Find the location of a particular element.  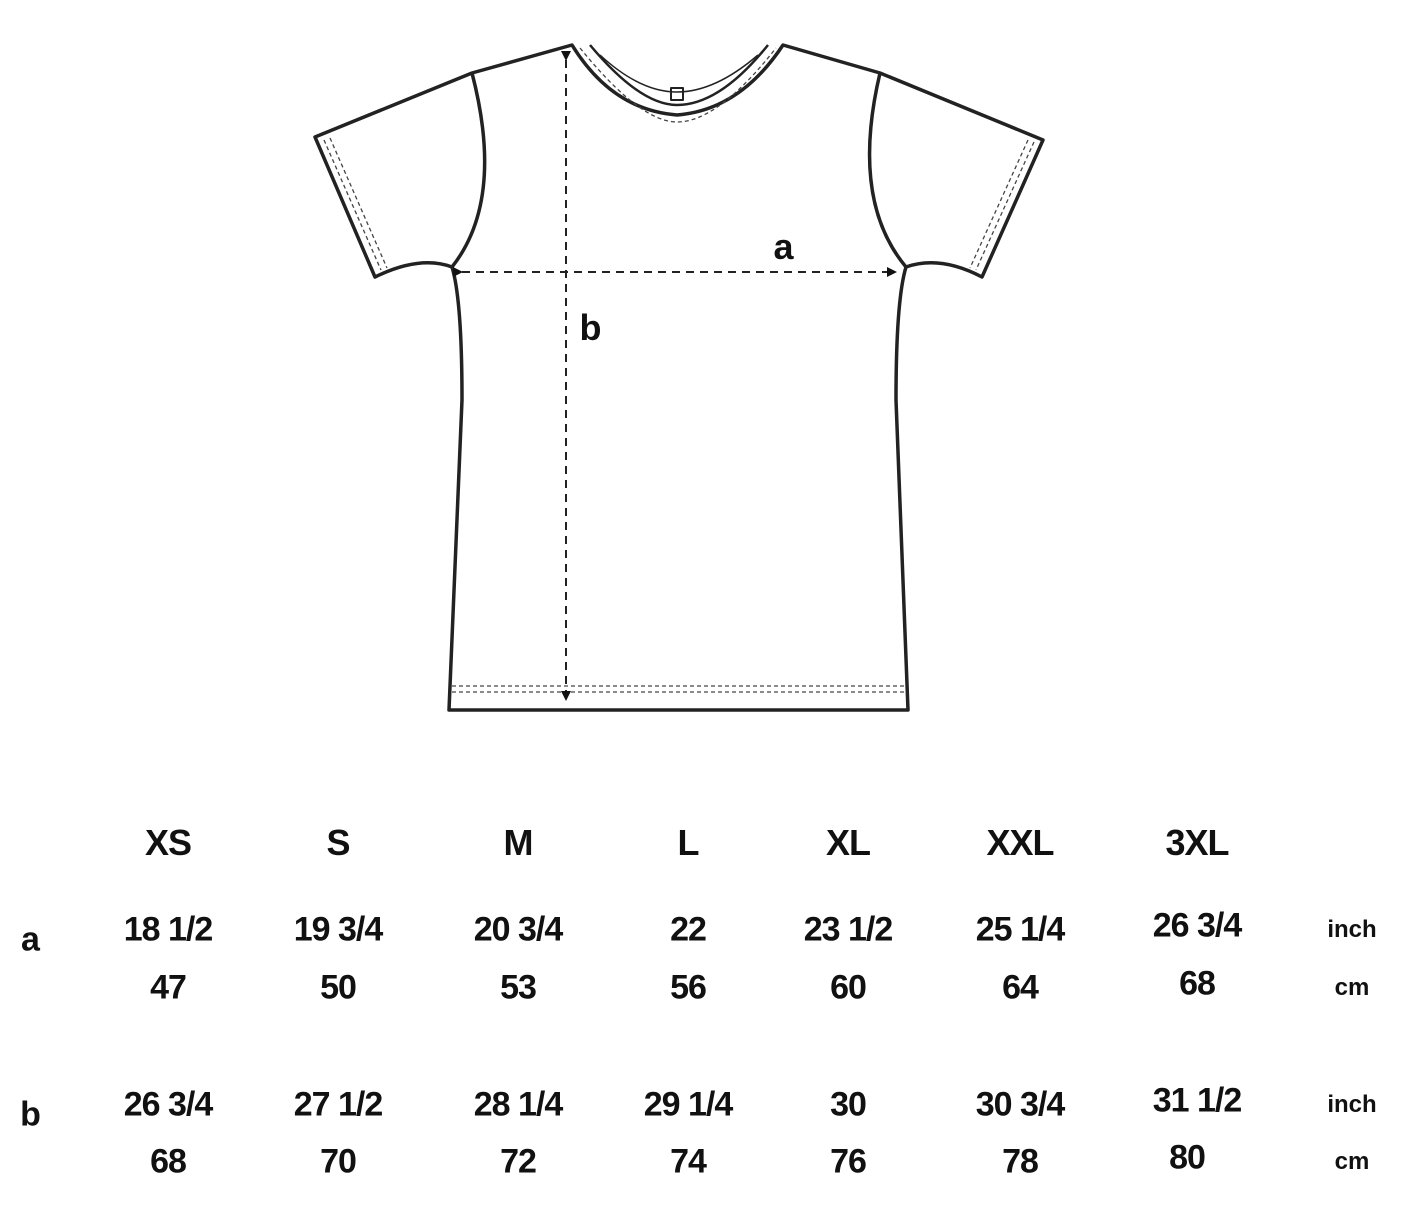

cm-value: 78 is located at coordinates (1020, 1161).